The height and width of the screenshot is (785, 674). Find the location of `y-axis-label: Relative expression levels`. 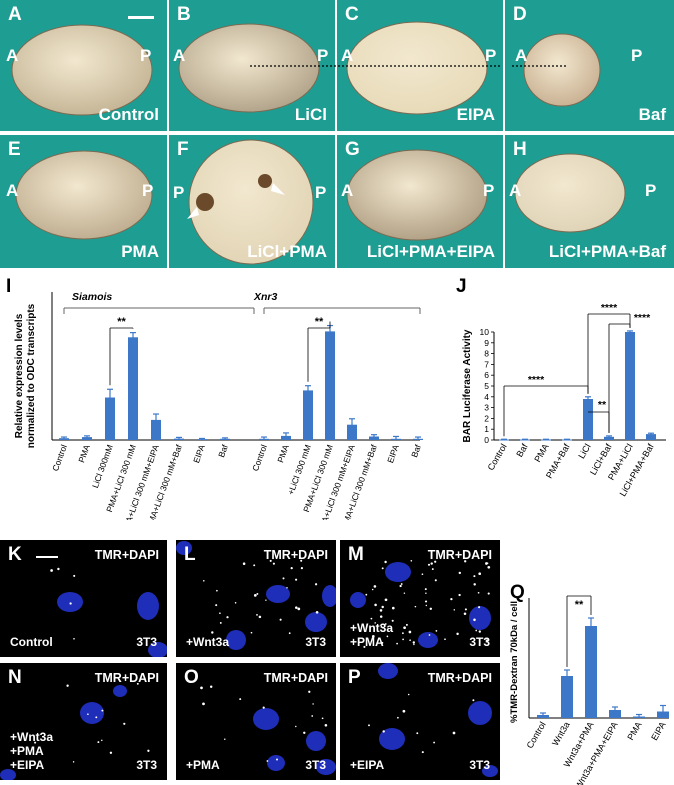

y-axis-label: Relative expression levels is located at coordinates (19, 375).